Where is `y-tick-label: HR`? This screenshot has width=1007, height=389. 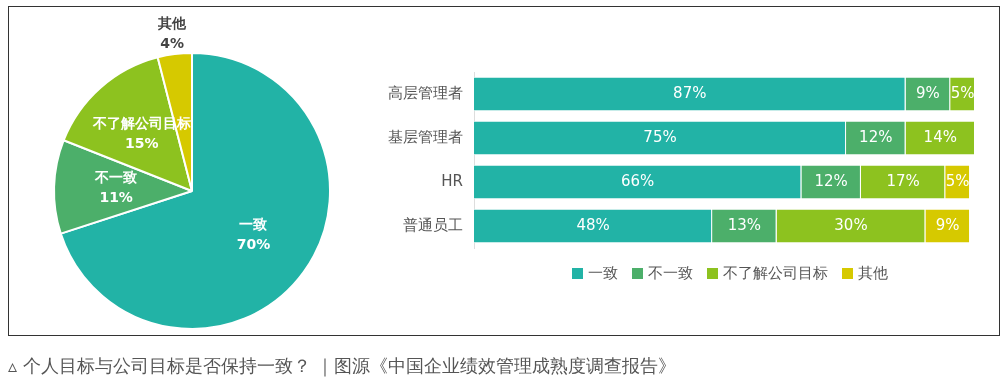
y-tick-label: HR is located at coordinates (452, 180).